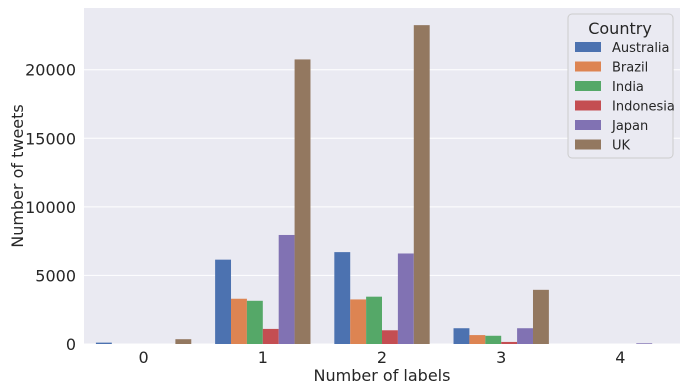 The width and height of the screenshot is (680, 385). I want to click on legend-swatch-indonesia, so click(588, 105).